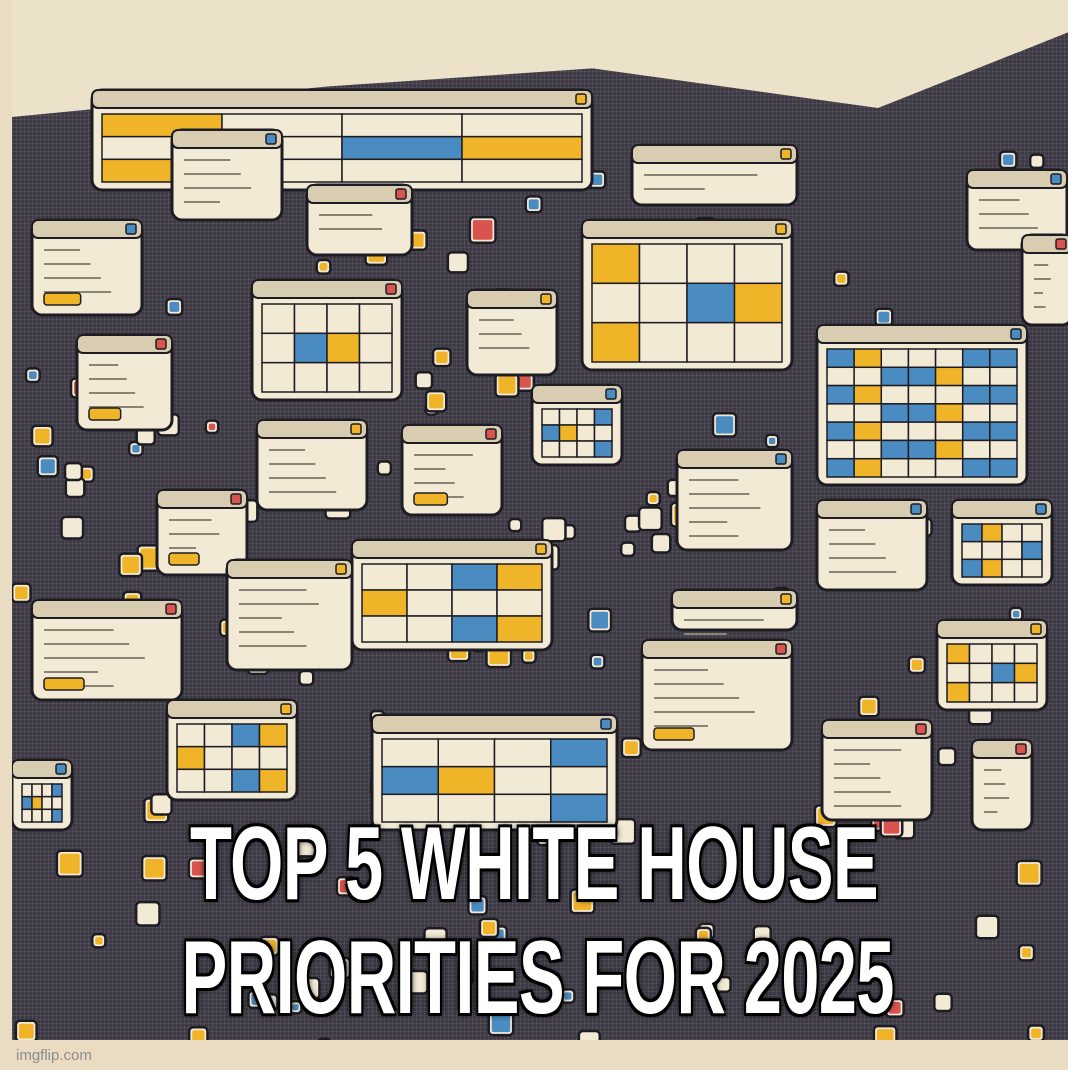  Describe the element at coordinates (534, 864) in the screenshot. I see `caption-line-1: TOP 5 WHITE HOUSE` at that location.